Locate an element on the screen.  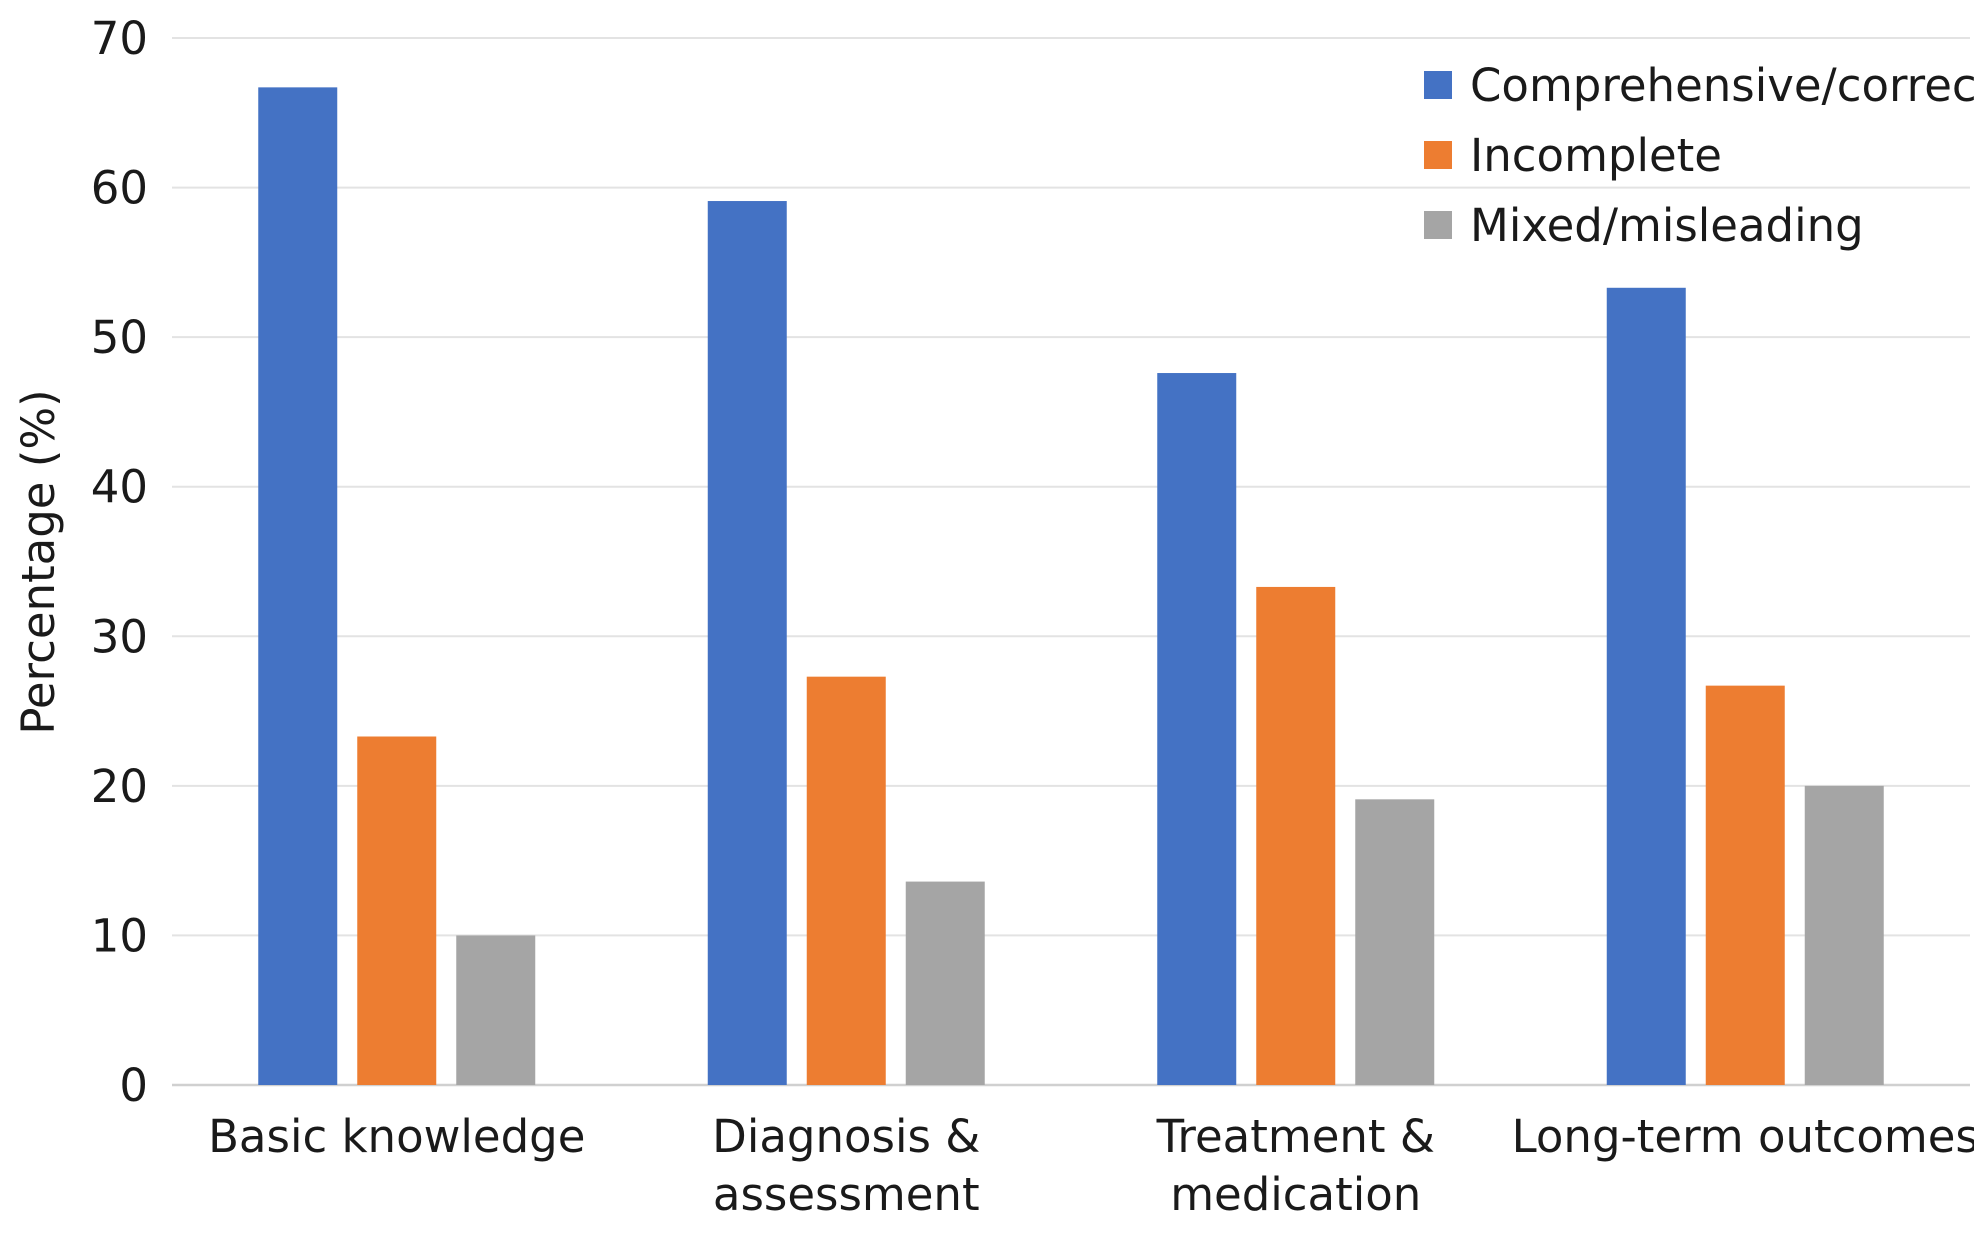
x-category-label: Long-term outcomes is located at coordinates (1743, 1136).